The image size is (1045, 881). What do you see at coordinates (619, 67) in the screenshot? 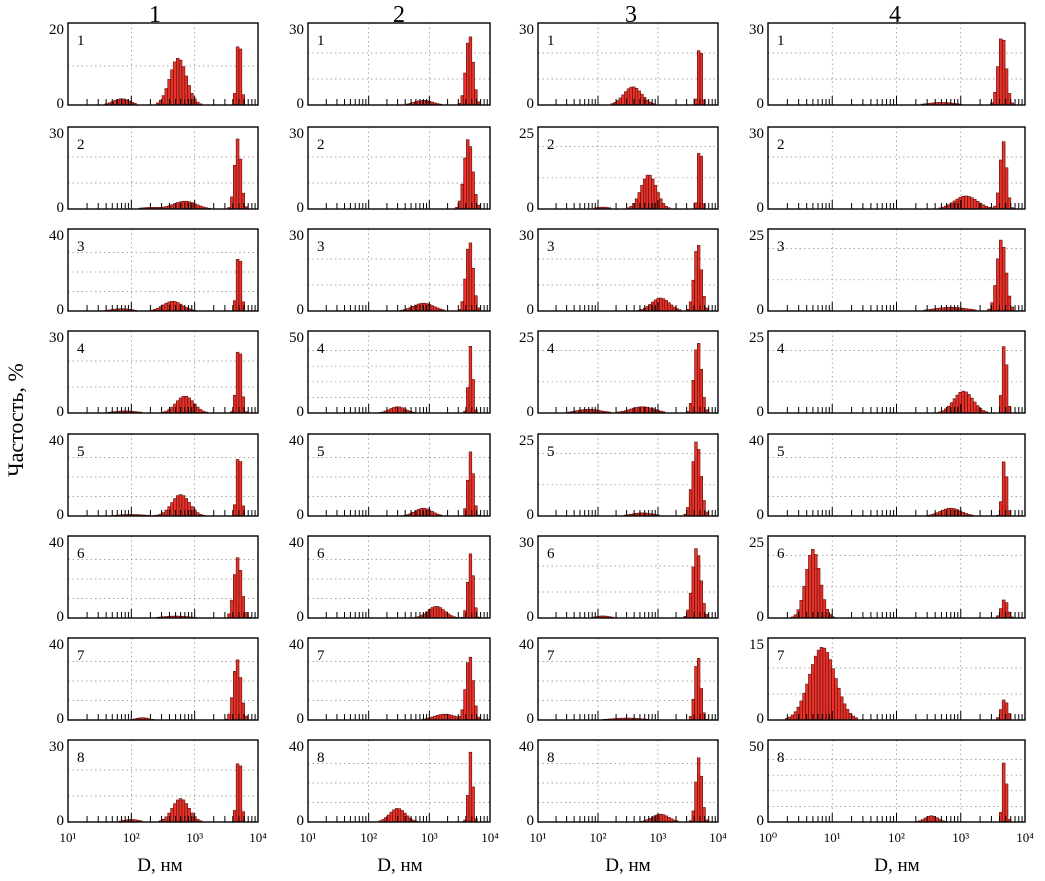
I see `panel-c3-r1: 30 0 1` at bounding box center [619, 67].